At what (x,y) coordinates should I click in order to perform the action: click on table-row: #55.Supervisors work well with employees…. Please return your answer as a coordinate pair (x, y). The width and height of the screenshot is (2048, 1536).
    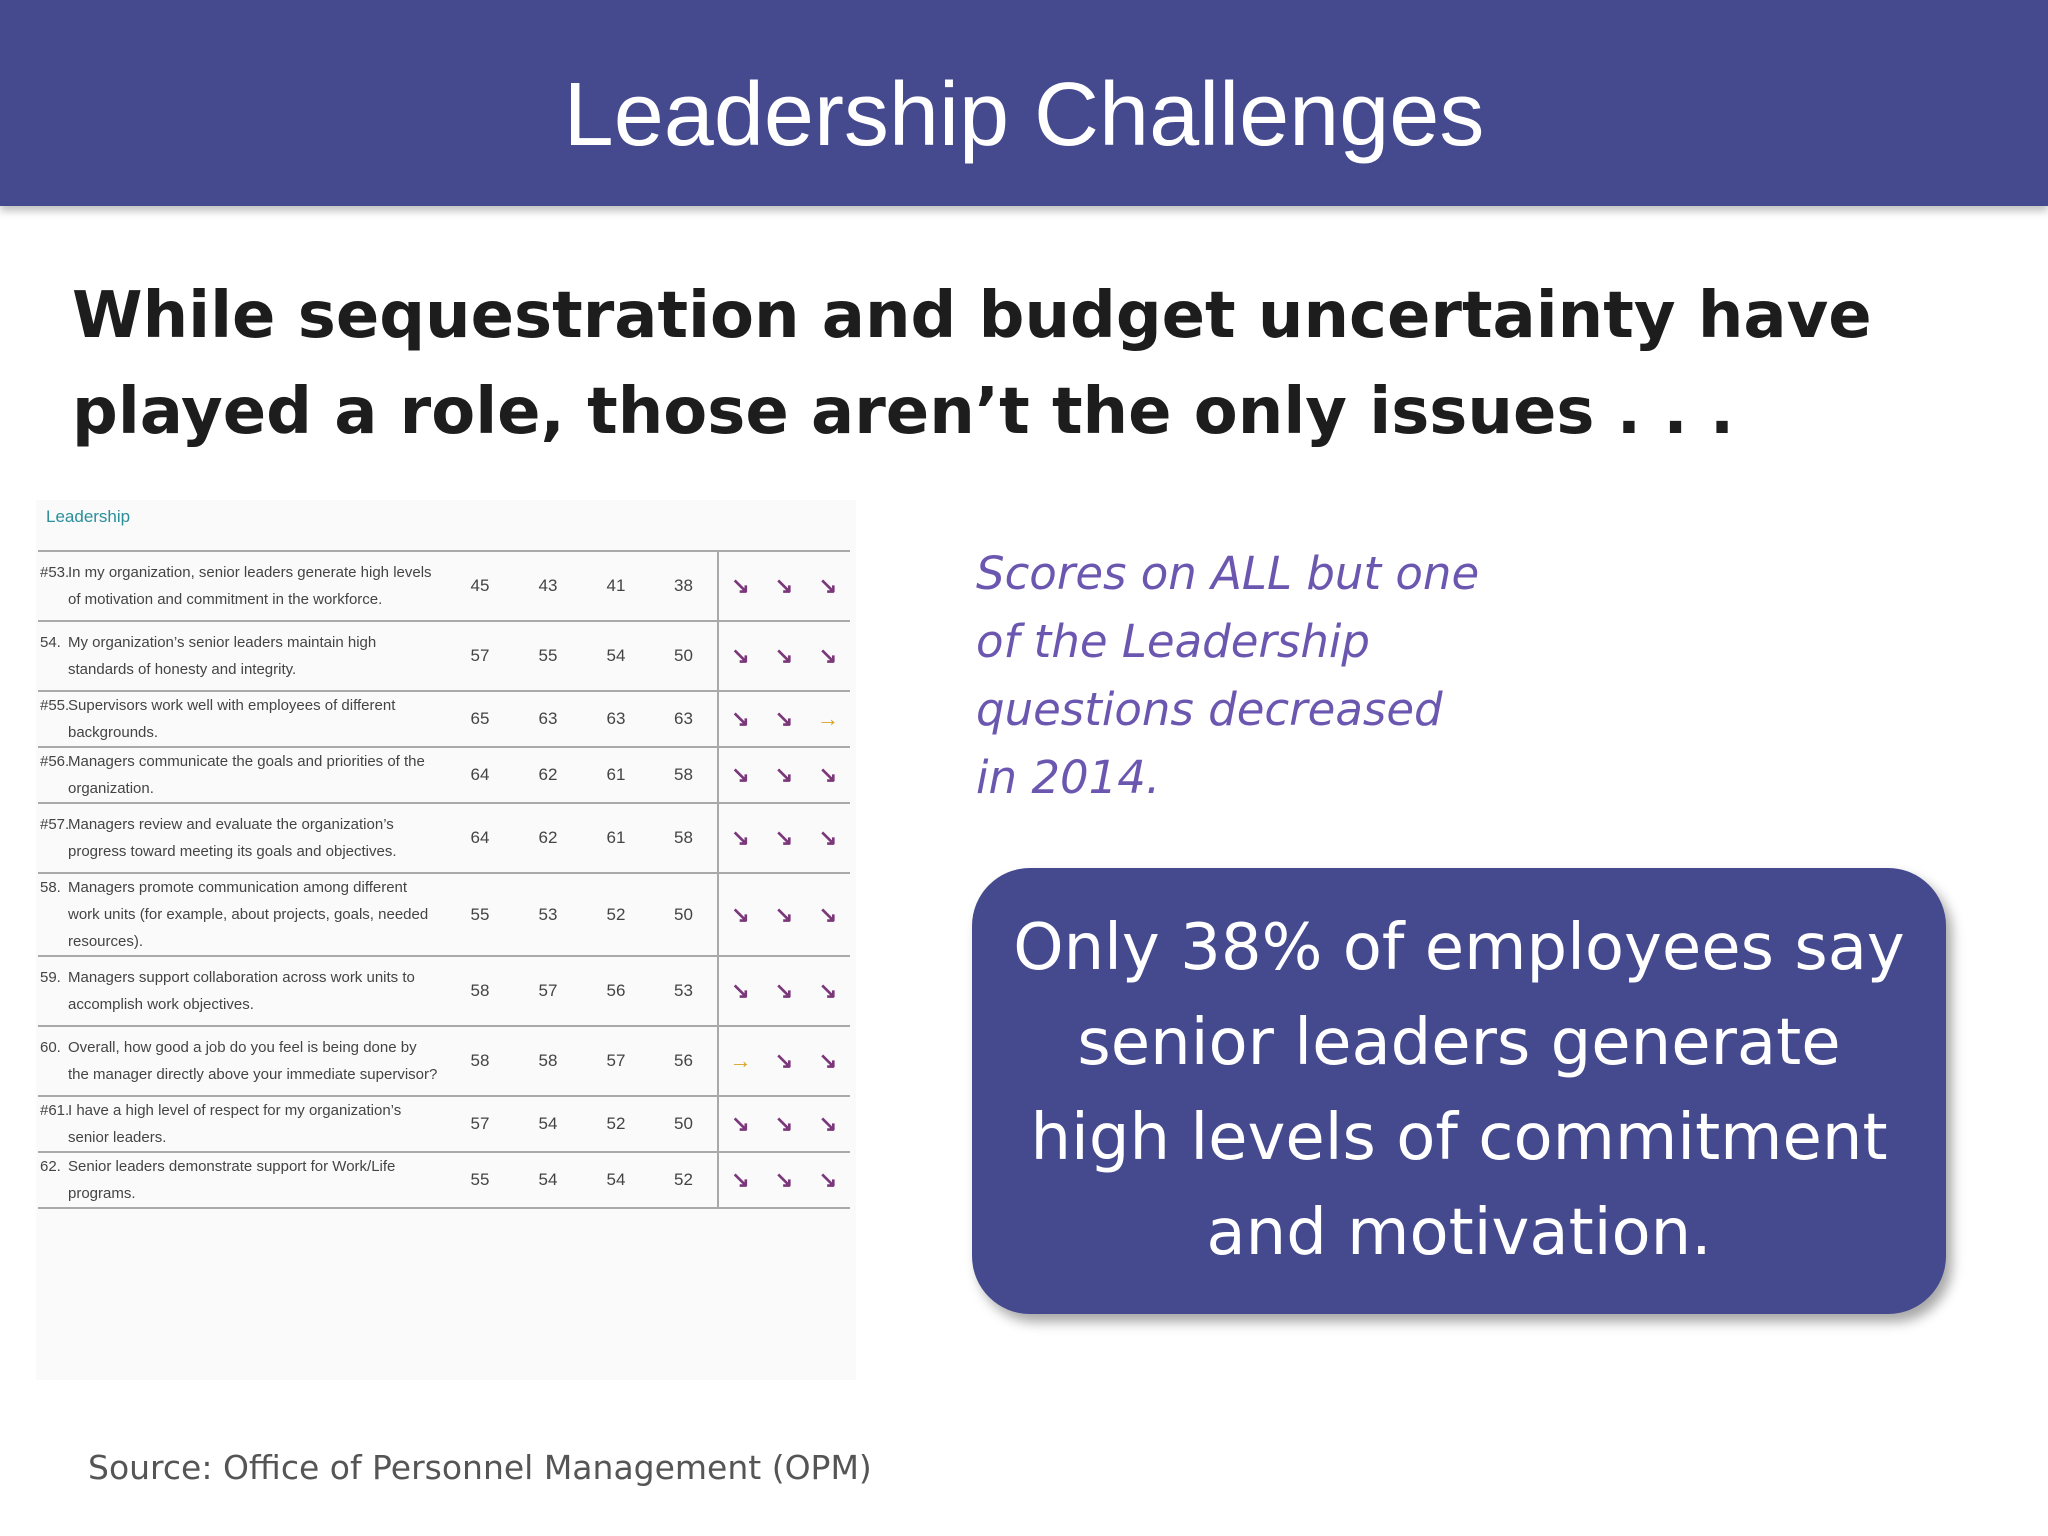
    Looking at the image, I should click on (444, 719).